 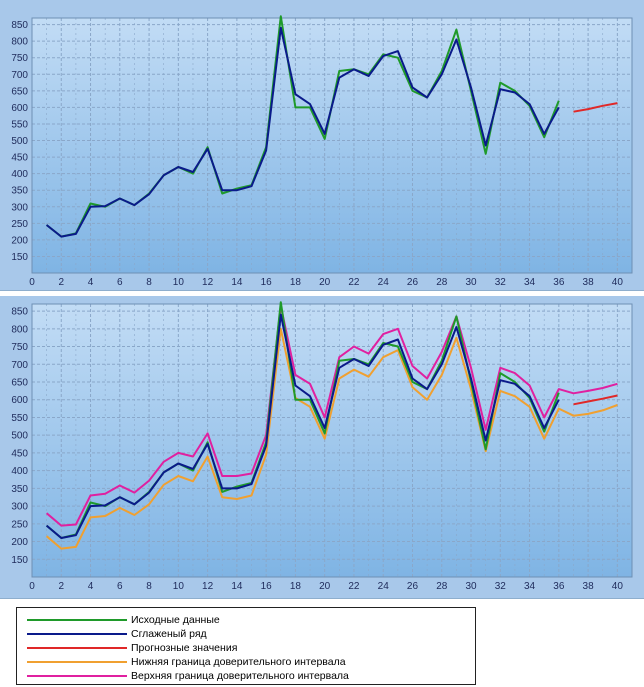 What do you see at coordinates (184, 648) in the screenshot?
I see `legend-label-forecast: Прогнозные значения` at bounding box center [184, 648].